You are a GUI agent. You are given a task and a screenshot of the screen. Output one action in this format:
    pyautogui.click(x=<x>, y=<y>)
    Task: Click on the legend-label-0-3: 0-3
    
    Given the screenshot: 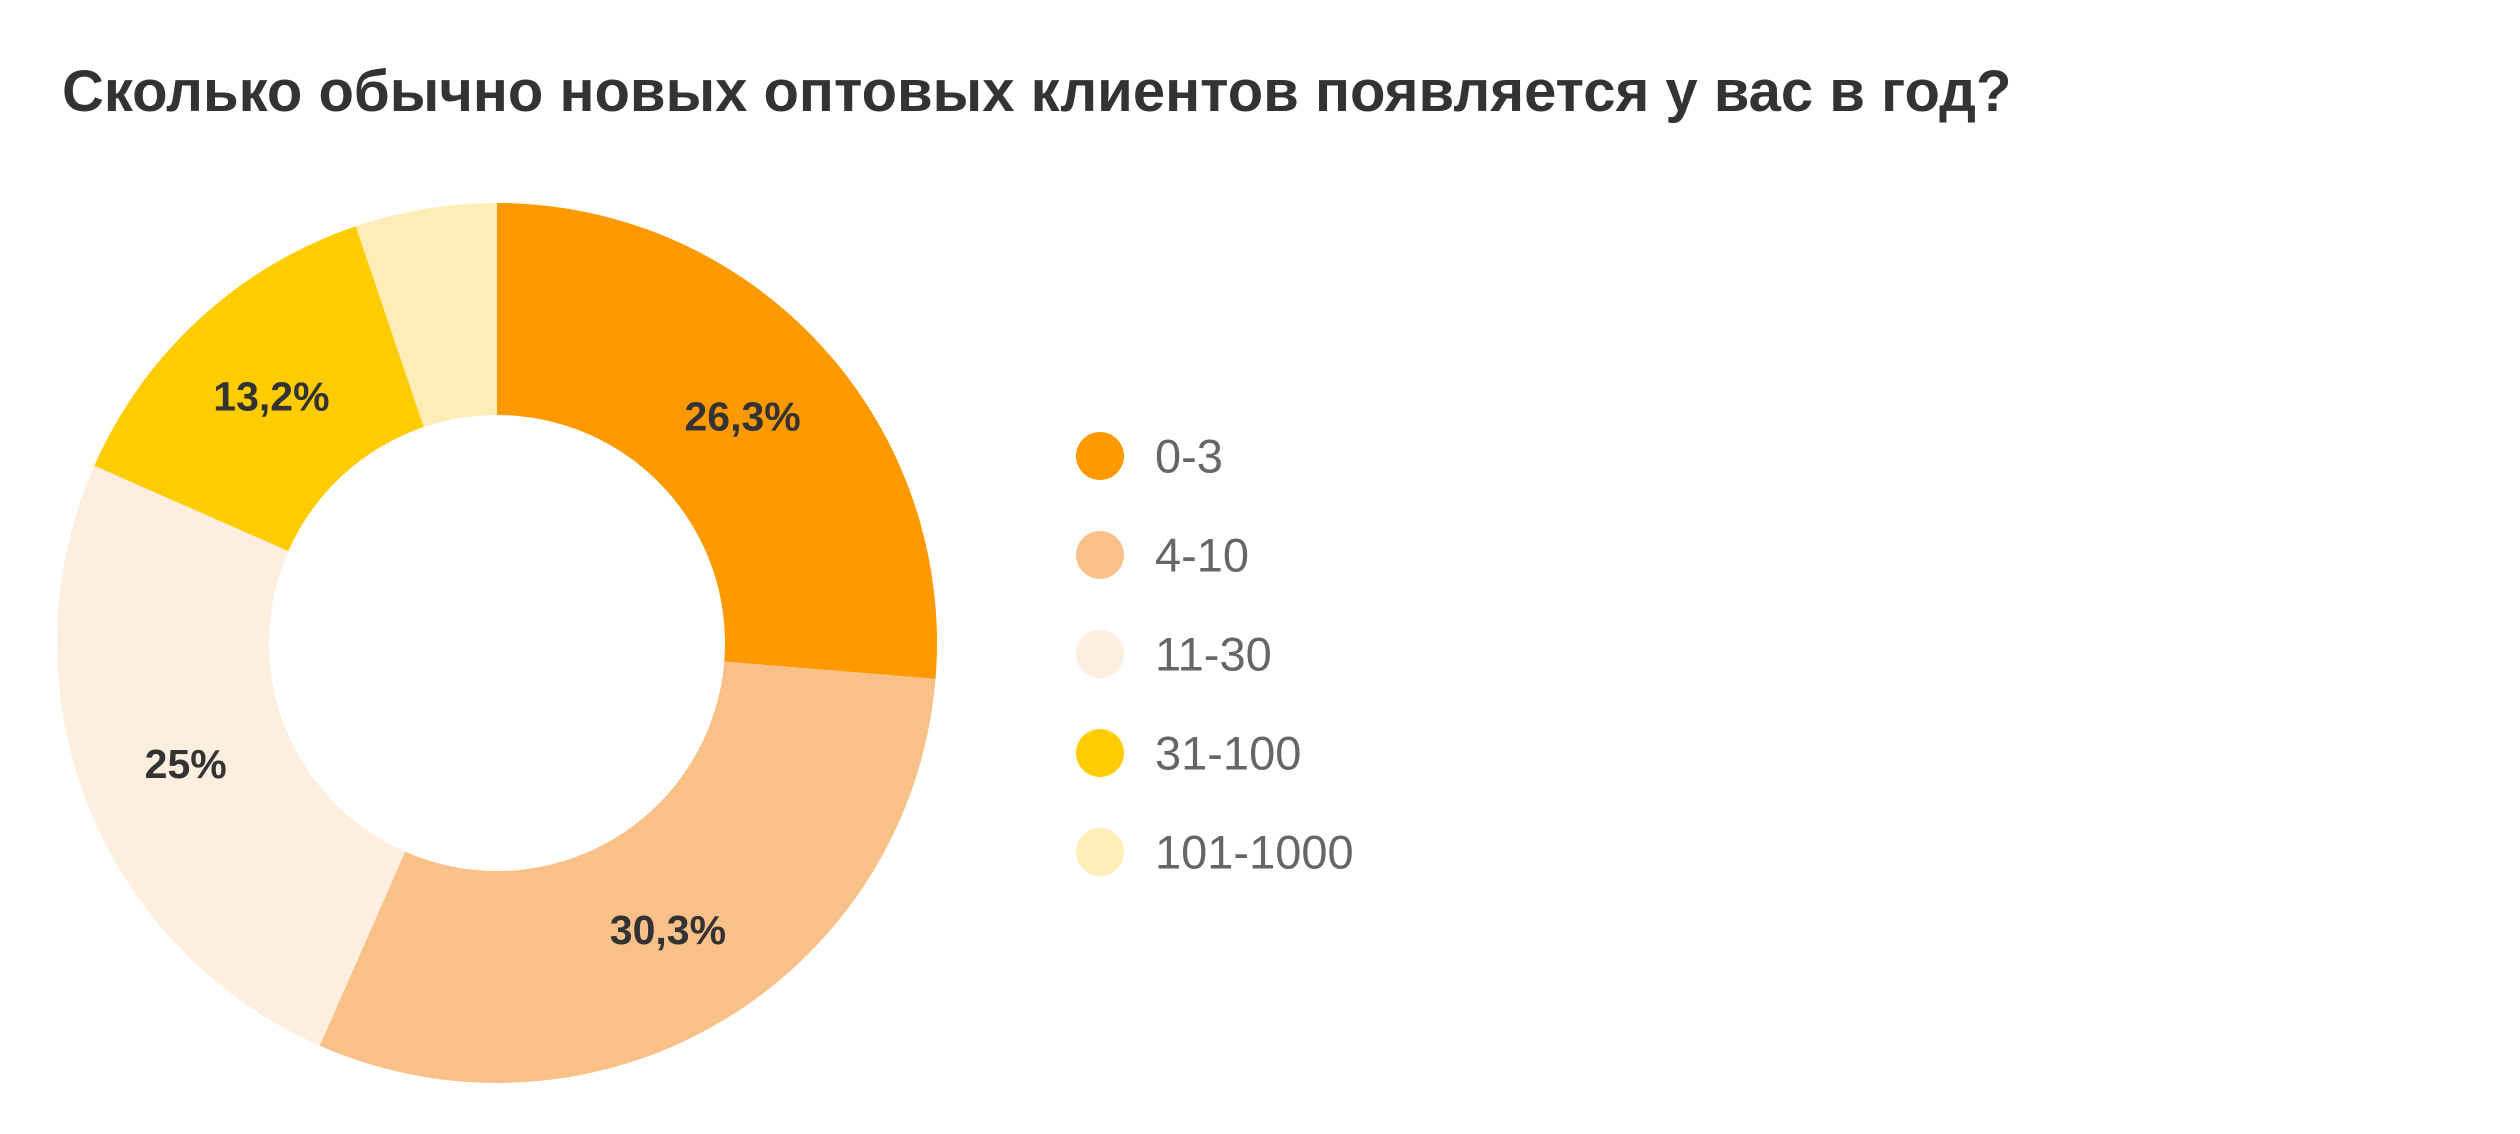 What is the action you would take?
    pyautogui.click(x=1189, y=456)
    